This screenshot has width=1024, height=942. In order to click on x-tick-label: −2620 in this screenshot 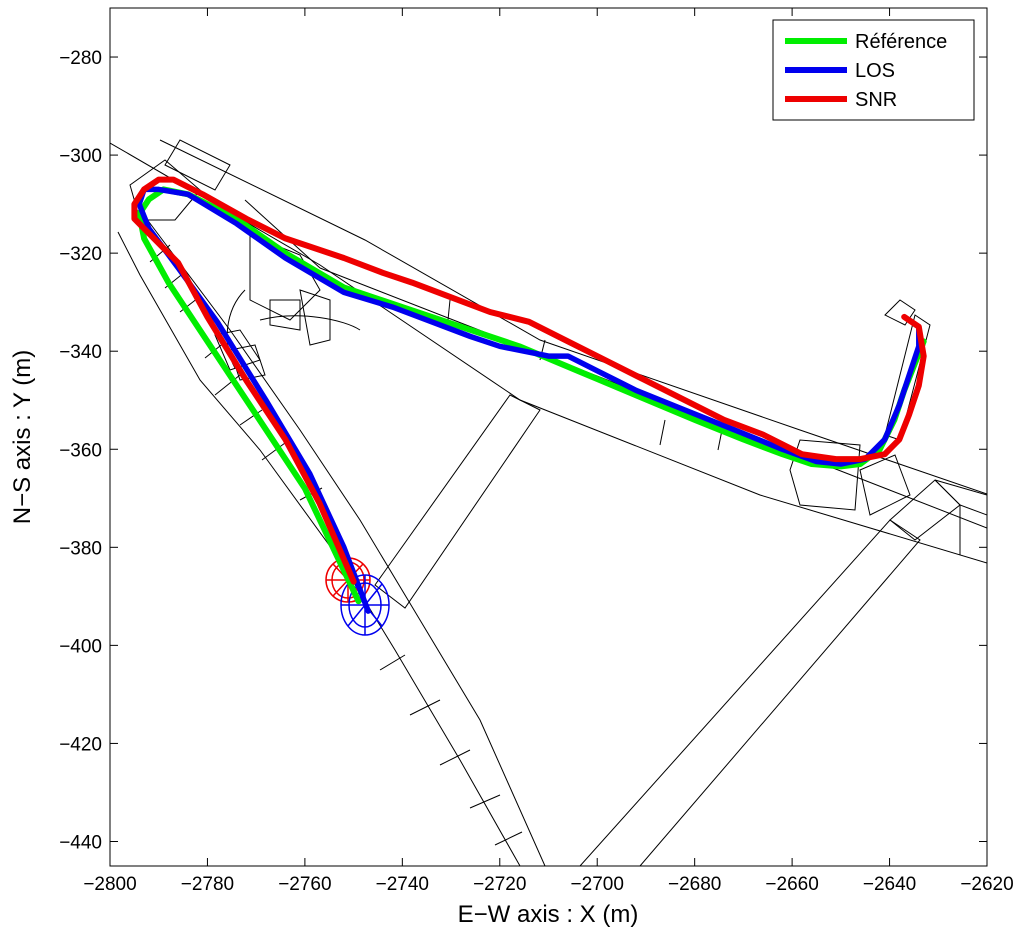, I will do `click(986, 884)`.